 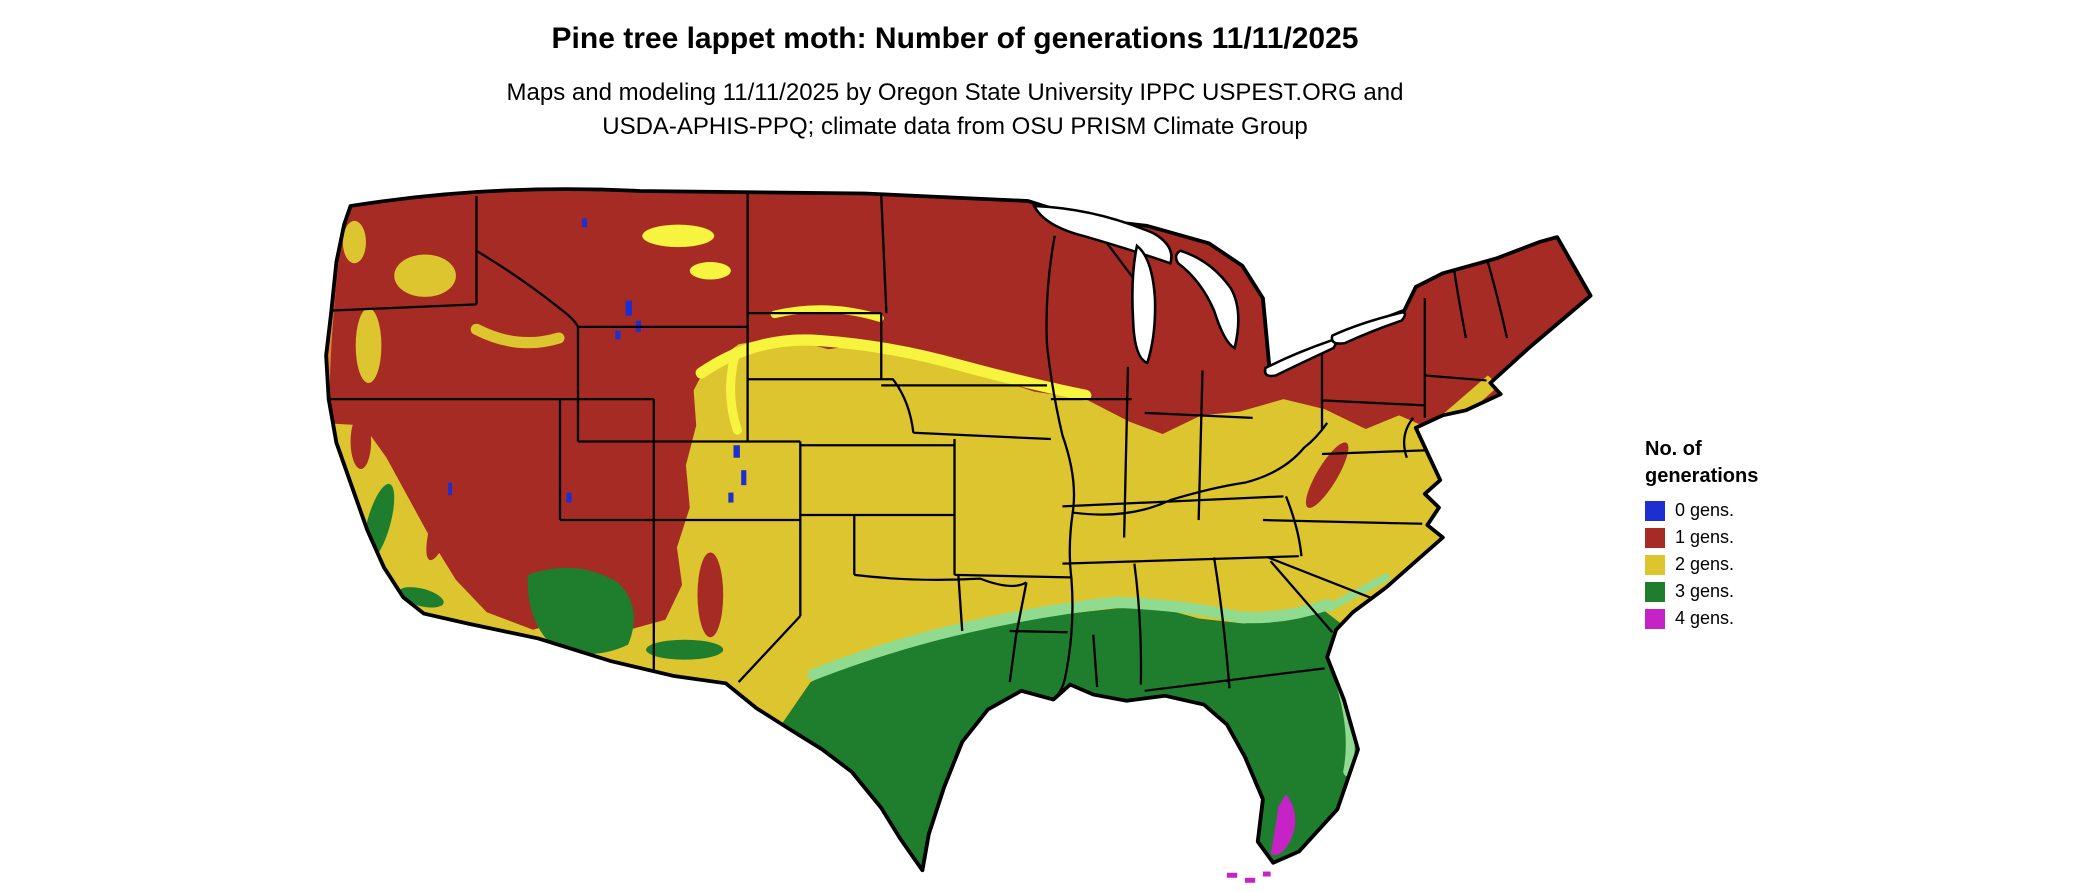 What do you see at coordinates (1755, 463) in the screenshot?
I see `legend-title: No. of generations` at bounding box center [1755, 463].